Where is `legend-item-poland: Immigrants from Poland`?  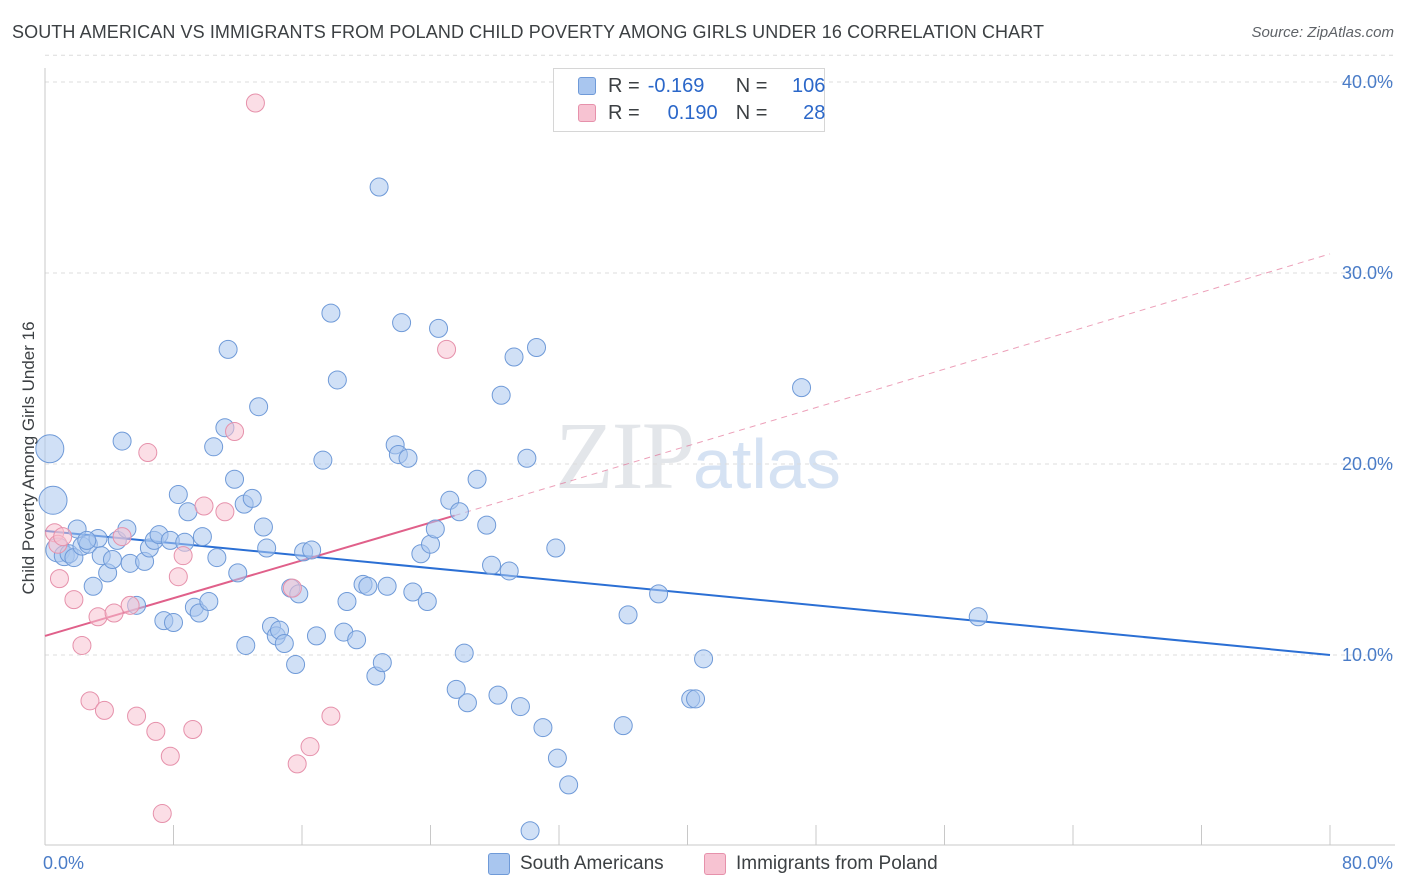
legend-item-poland: Immigrants from Poland is located at coordinates (821, 864).